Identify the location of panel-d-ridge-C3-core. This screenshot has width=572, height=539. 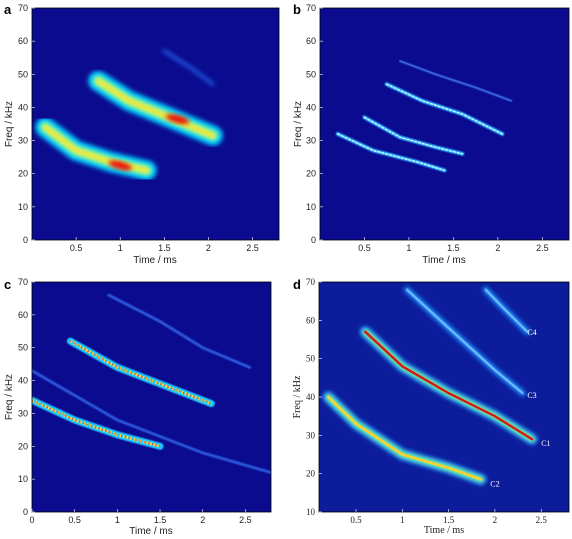
(464, 341).